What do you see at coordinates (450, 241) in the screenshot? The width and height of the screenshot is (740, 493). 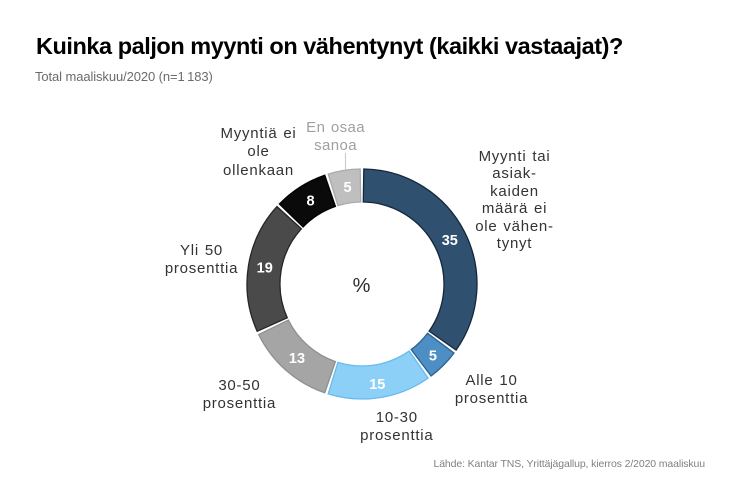 I see `svg-text: 35` at bounding box center [450, 241].